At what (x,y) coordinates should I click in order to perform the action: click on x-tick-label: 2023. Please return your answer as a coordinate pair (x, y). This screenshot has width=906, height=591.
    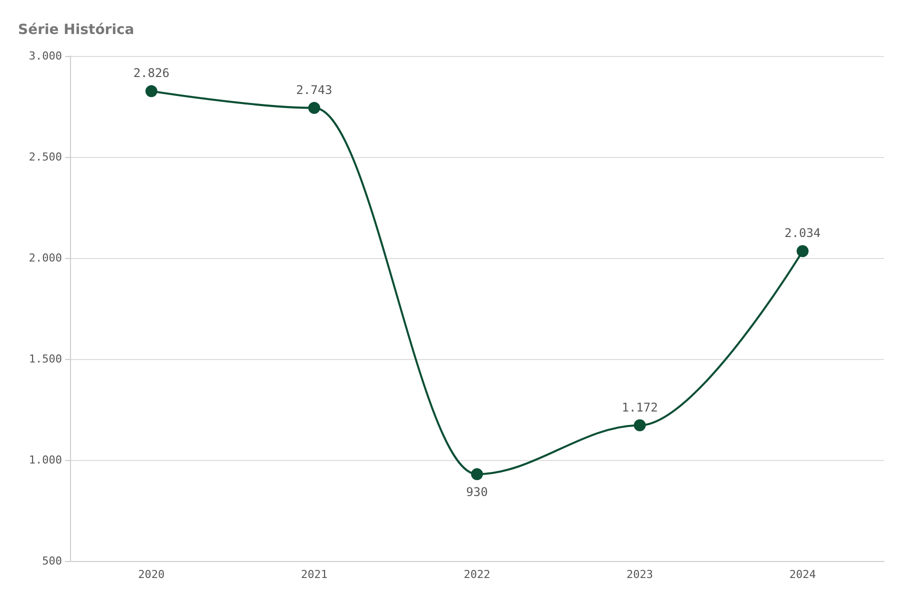
    Looking at the image, I should click on (640, 574).